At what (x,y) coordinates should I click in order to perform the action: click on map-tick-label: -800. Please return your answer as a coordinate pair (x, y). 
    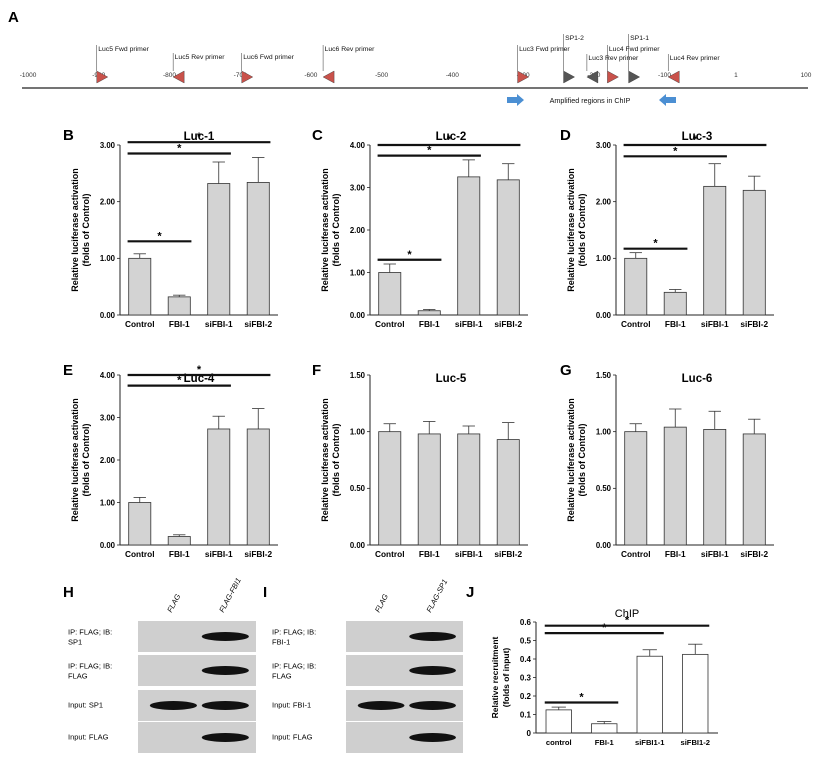
    Looking at the image, I should click on (169, 75).